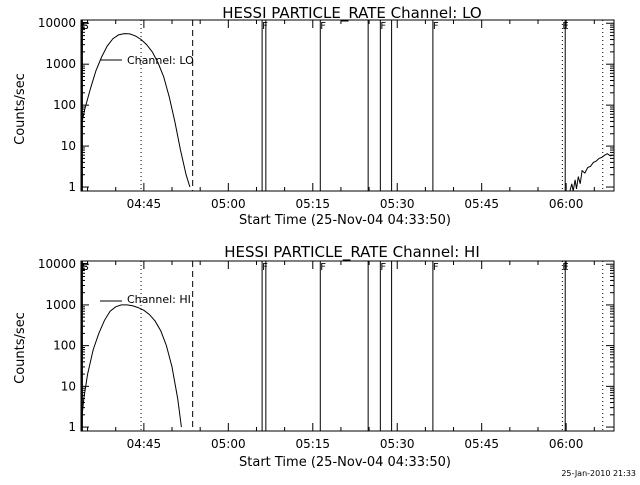 The image size is (640, 485). What do you see at coordinates (160, 60) in the screenshot?
I see `legend-label: Channel: LO` at bounding box center [160, 60].